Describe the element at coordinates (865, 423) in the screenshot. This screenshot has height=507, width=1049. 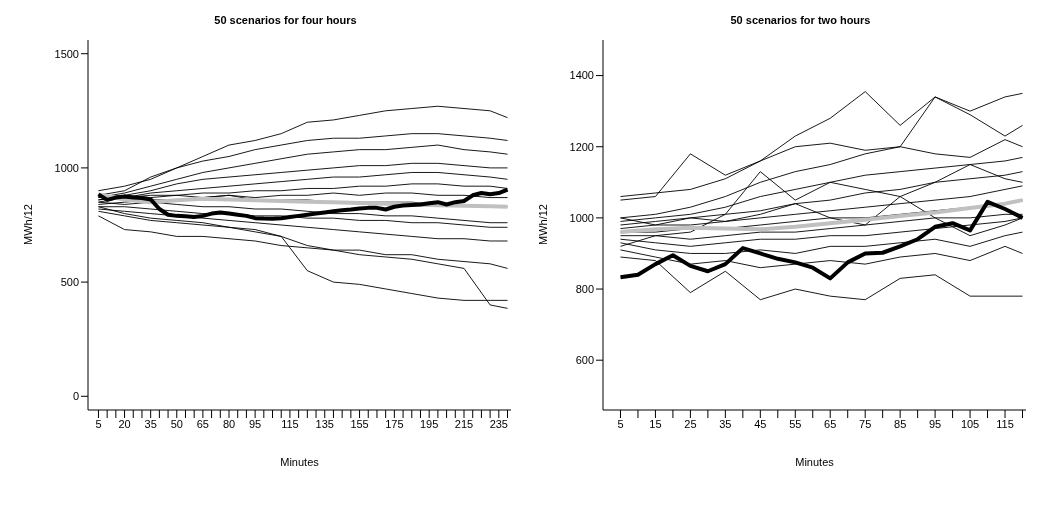
I see `x-tick-label: 75` at that location.